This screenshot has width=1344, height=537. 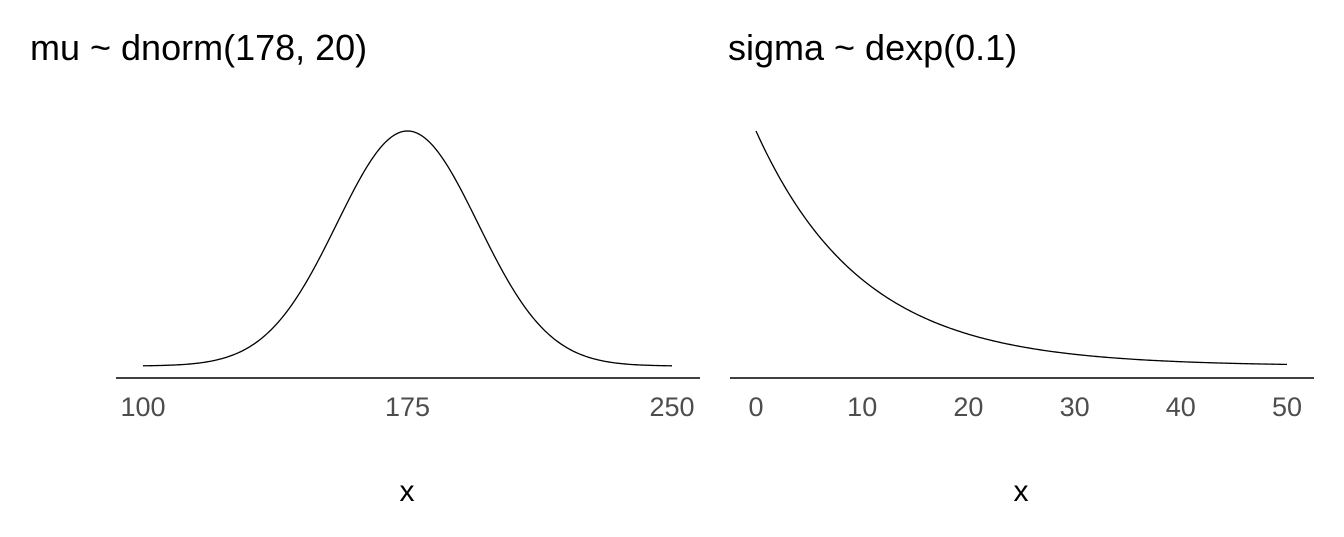 What do you see at coordinates (862, 407) in the screenshot?
I see `x-tick-label: 10` at bounding box center [862, 407].